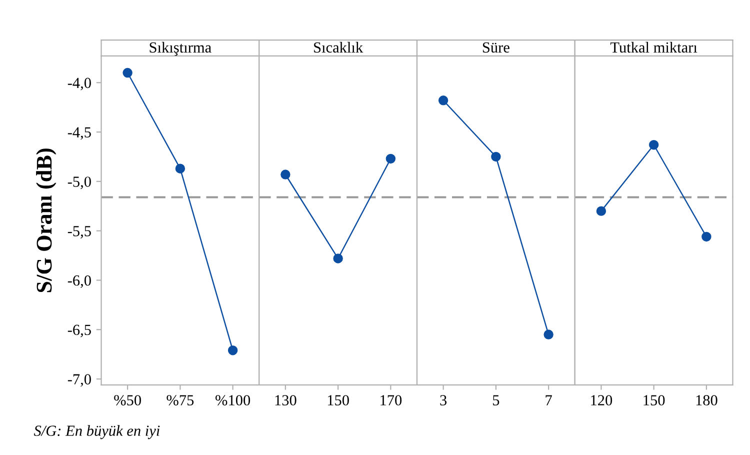  I want to click on x-tick-label: 3, so click(443, 400).